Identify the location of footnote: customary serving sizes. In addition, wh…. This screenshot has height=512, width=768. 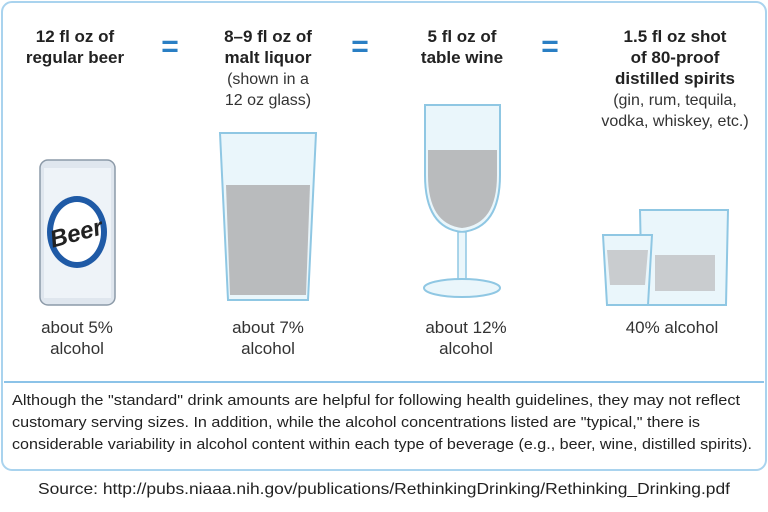
(356, 422).